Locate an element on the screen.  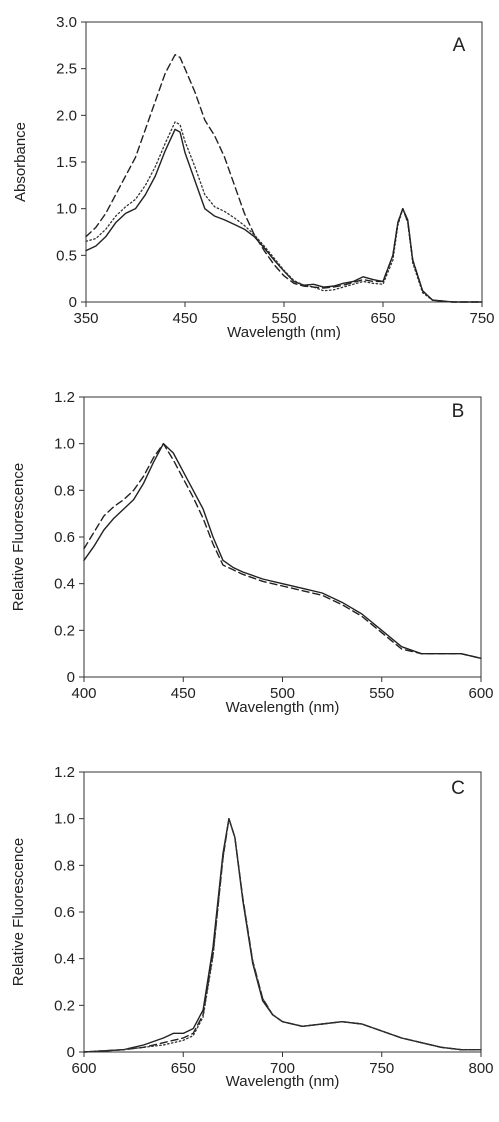
y-tick-label: 1.5 is located at coordinates (66, 162).